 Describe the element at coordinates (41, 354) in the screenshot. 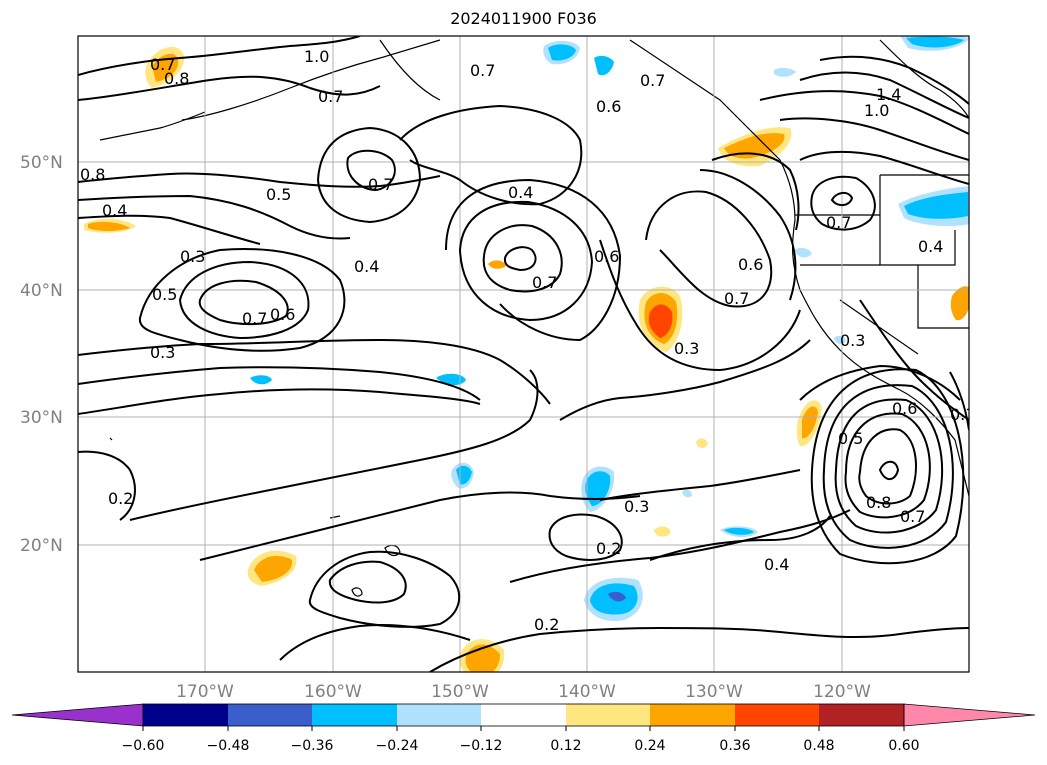

I see `latitude-labels: 50°N 40°N 30°N 20°N` at that location.